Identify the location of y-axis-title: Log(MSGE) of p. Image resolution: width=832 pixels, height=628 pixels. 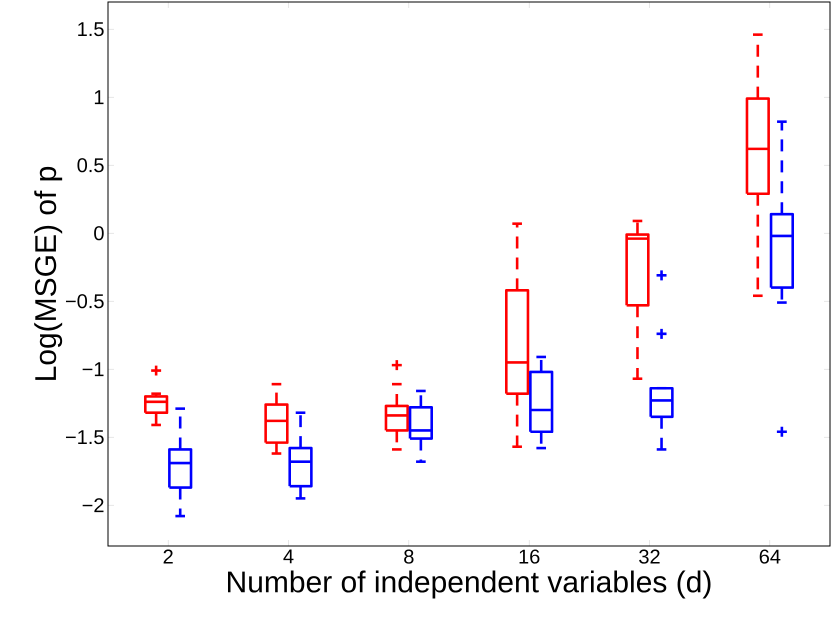
(48, 273).